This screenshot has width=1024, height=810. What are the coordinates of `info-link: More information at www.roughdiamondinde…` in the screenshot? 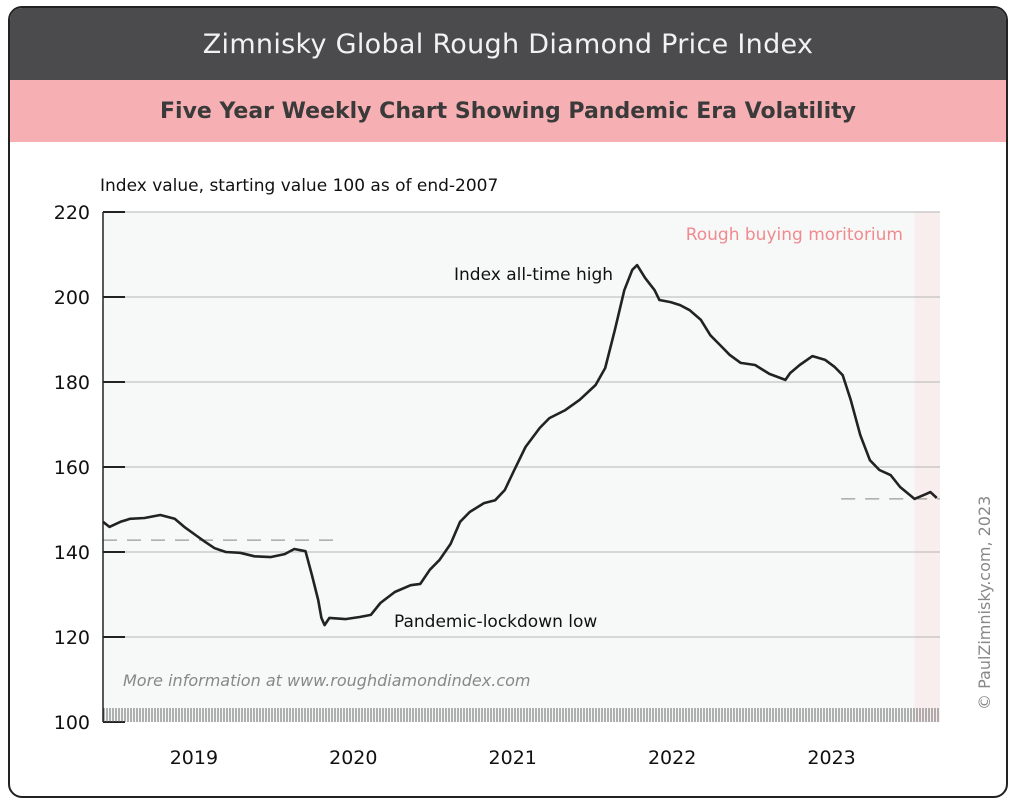 It's located at (327, 680).